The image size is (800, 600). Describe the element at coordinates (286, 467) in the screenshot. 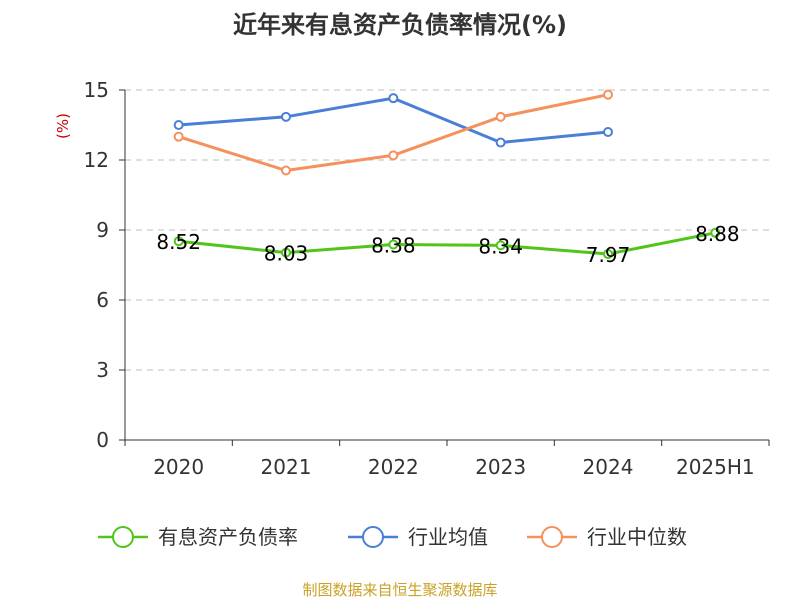

I see `x-tick-label: 2021` at that location.